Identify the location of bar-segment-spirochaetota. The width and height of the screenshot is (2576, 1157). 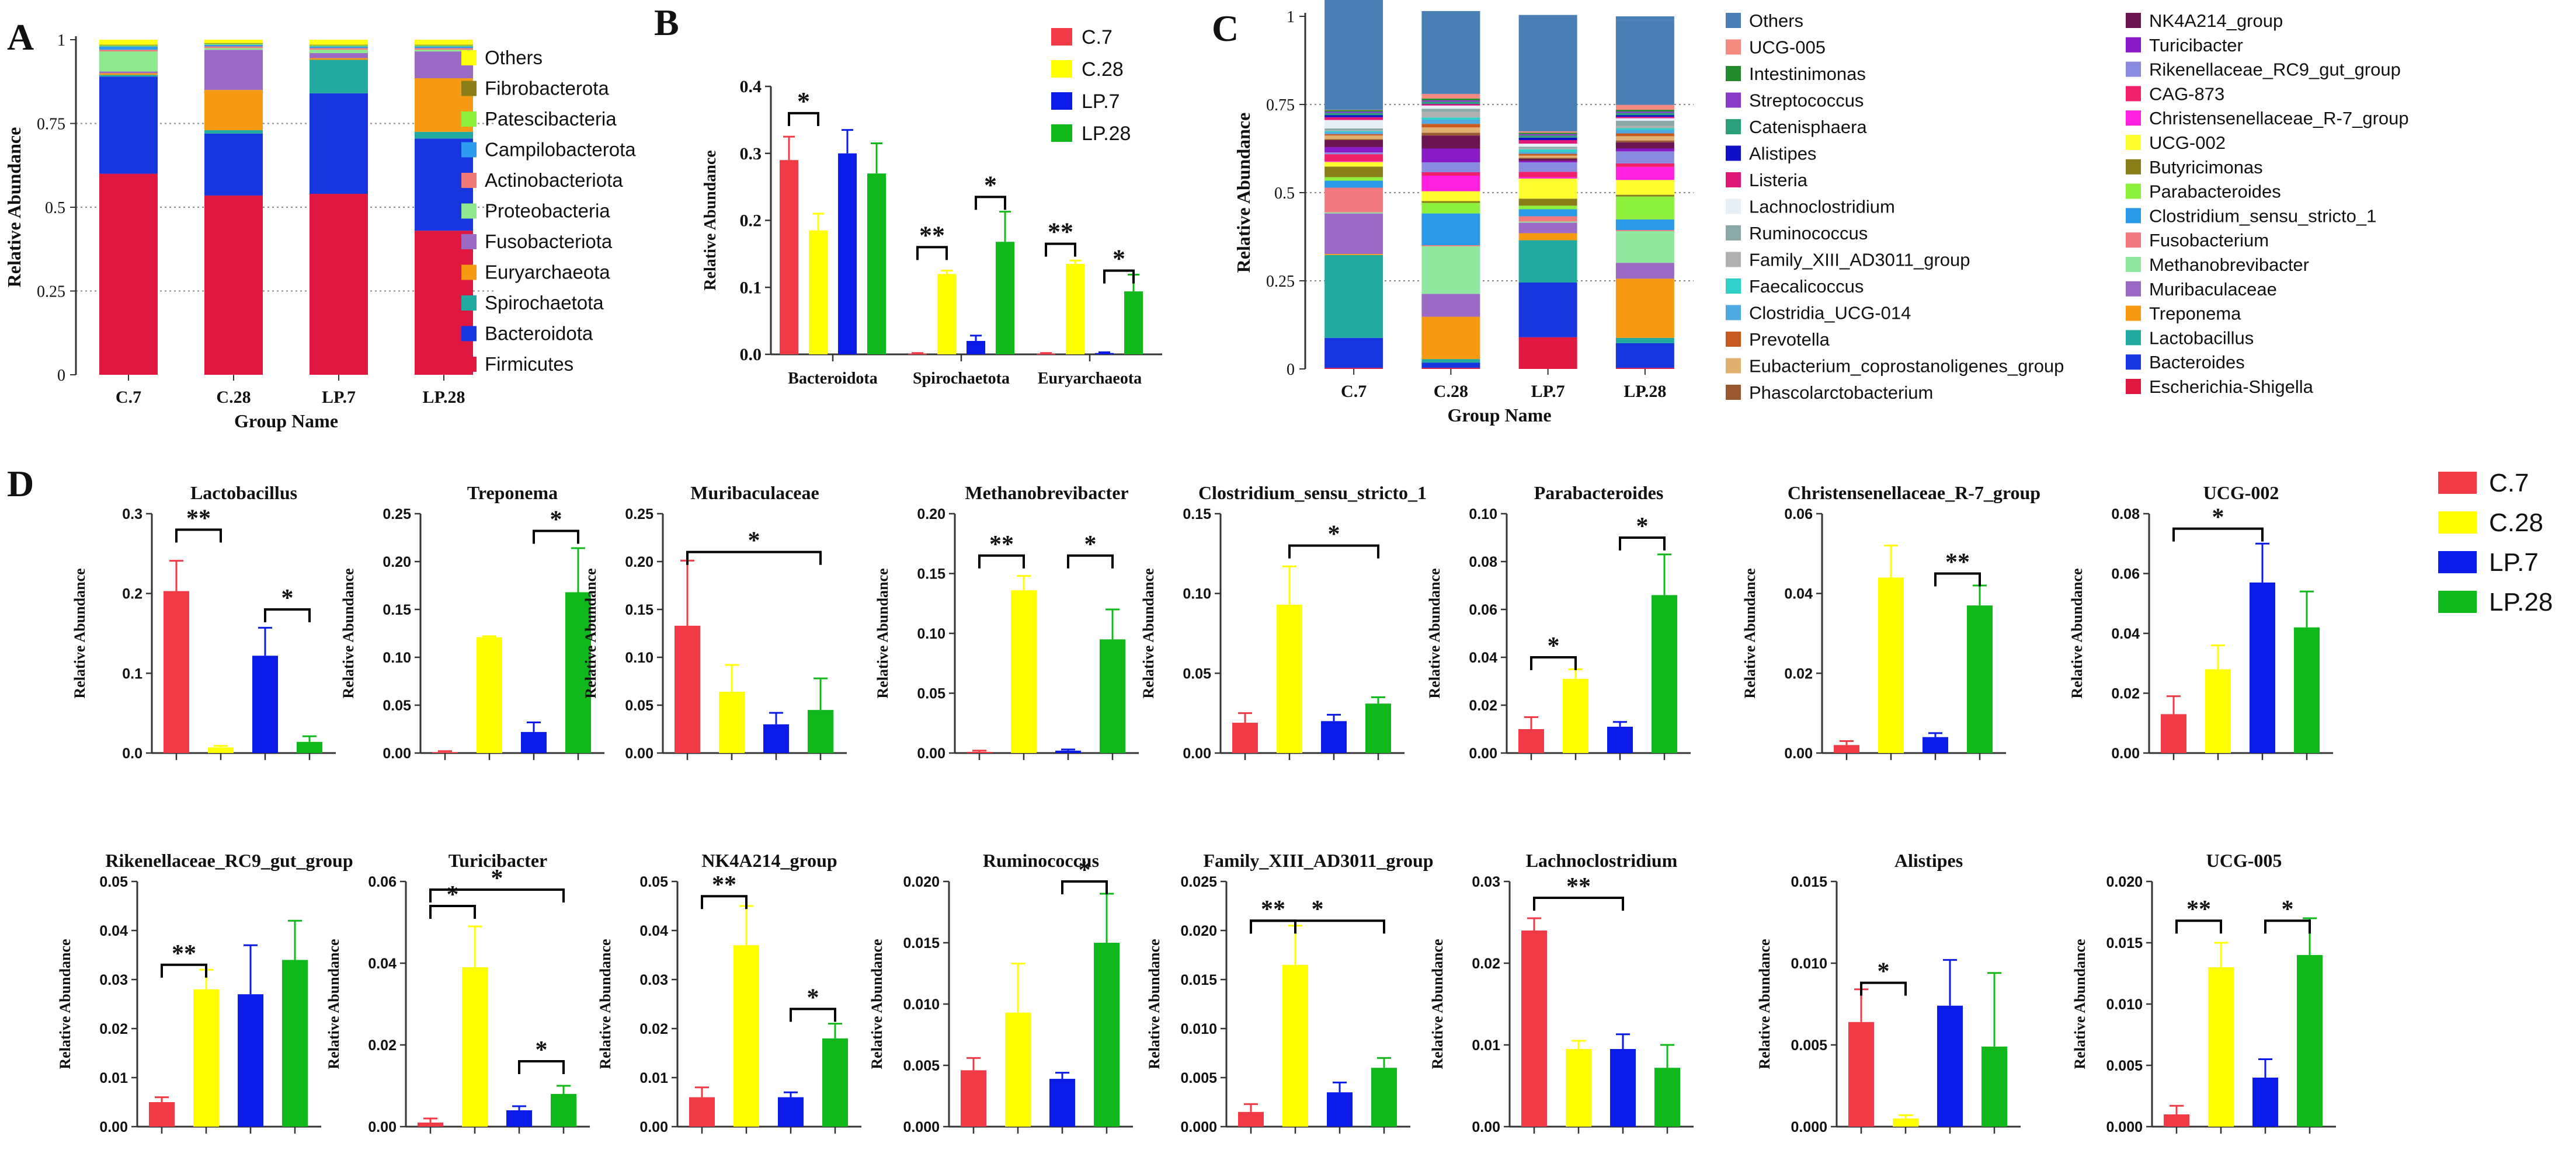
(444, 135).